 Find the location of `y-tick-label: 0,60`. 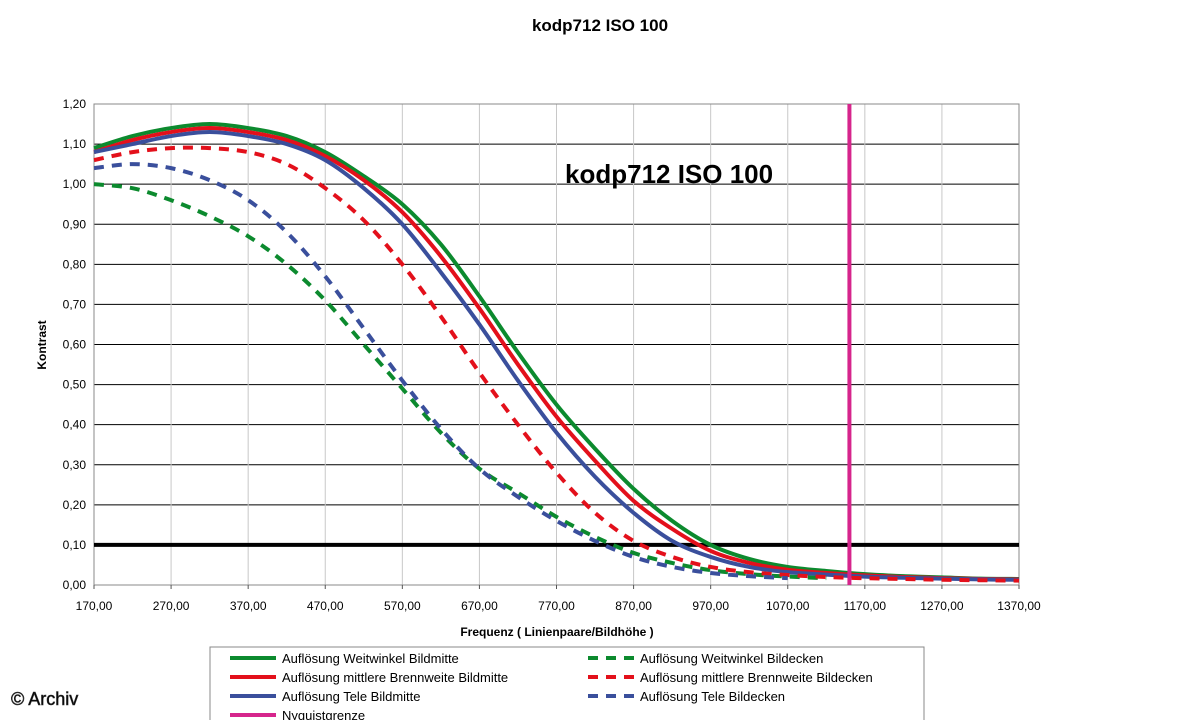

y-tick-label: 0,60 is located at coordinates (75, 345).